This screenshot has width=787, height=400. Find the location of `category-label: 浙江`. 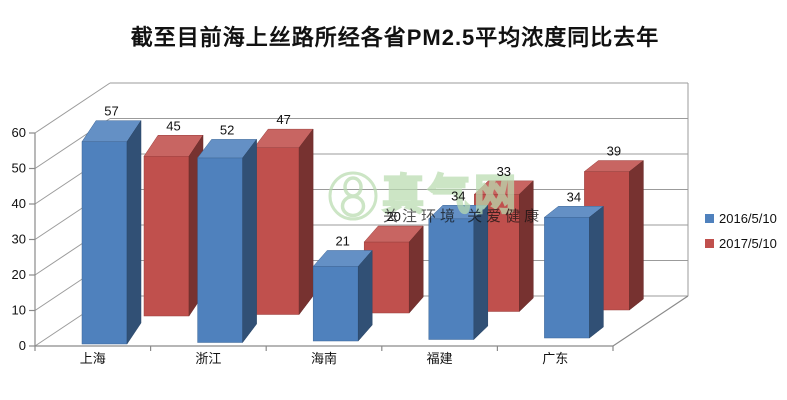

category-label: 浙江 is located at coordinates (208, 358).